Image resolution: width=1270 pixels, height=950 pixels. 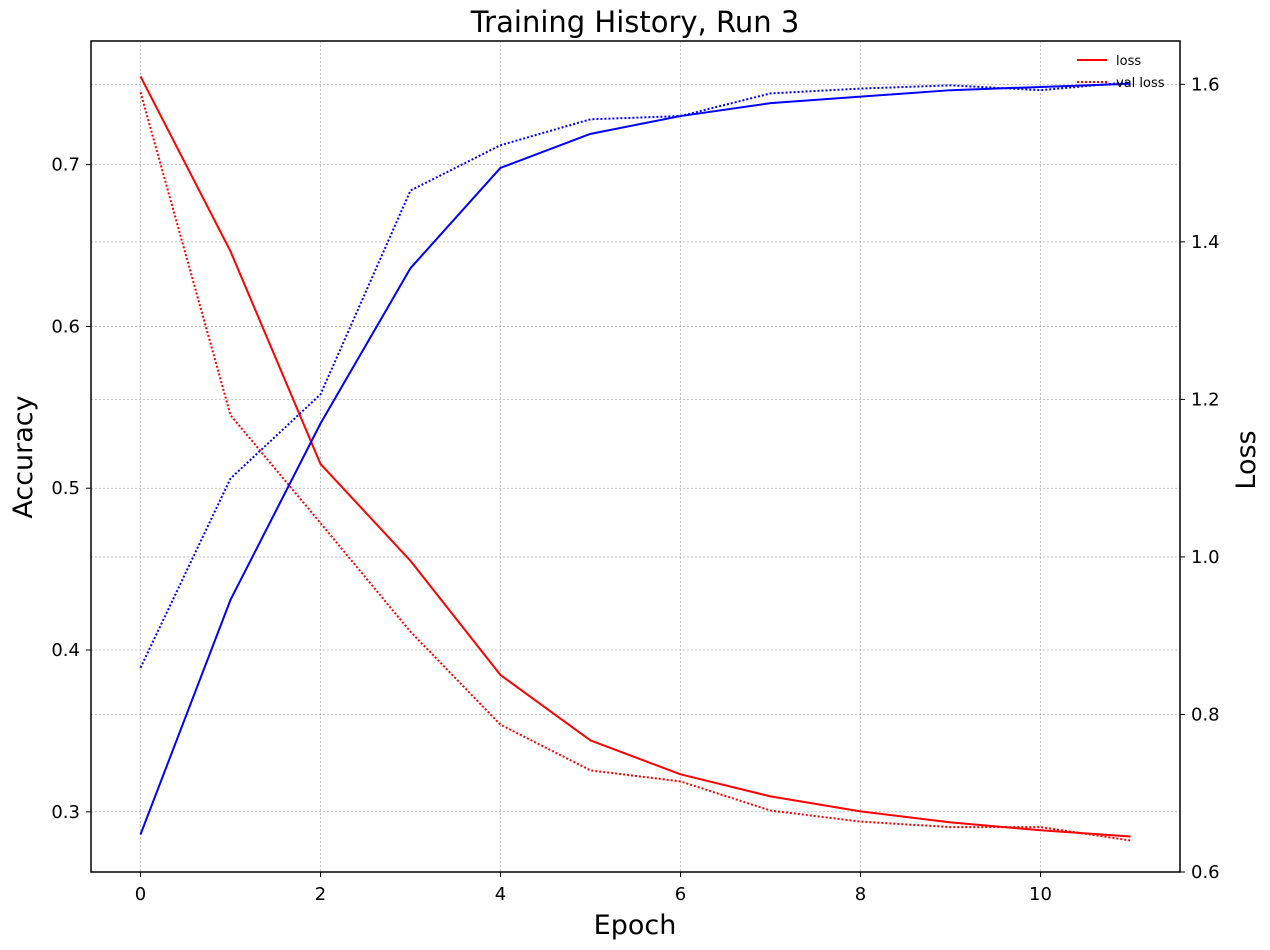 What do you see at coordinates (1128, 61) in the screenshot?
I see `legend-label-loss: loss` at bounding box center [1128, 61].